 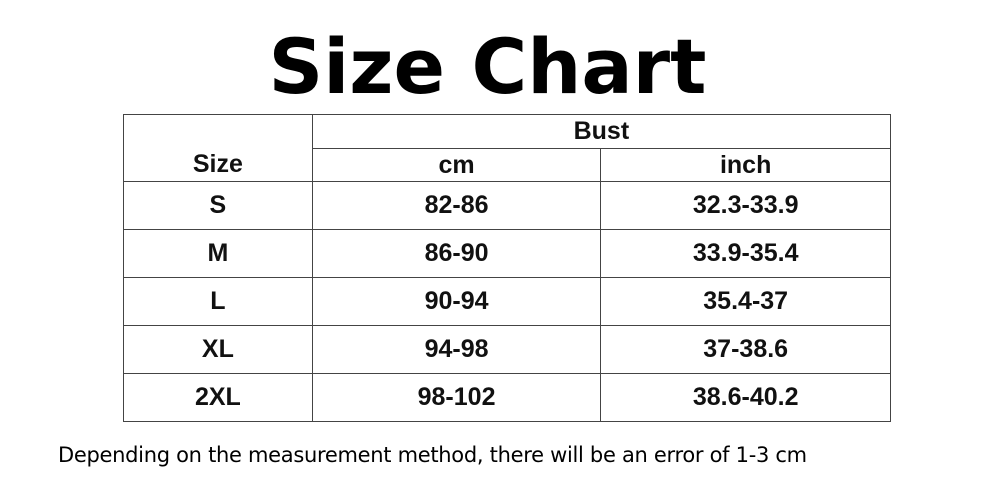 What do you see at coordinates (456, 165) in the screenshot?
I see `cm-header: cm` at bounding box center [456, 165].